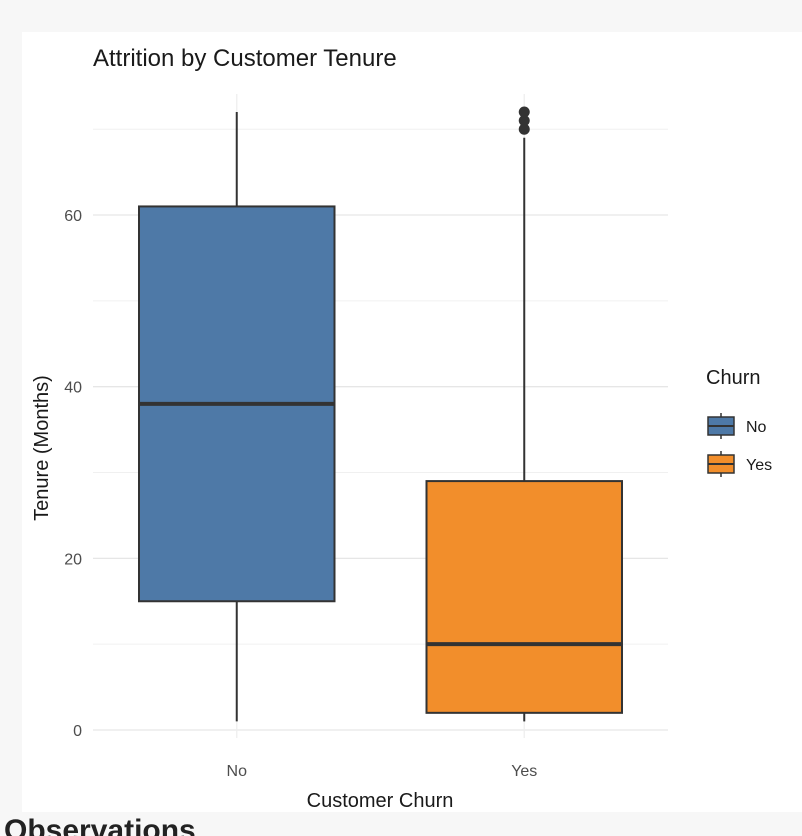 The height and width of the screenshot is (836, 802). I want to click on y-tick-labels: 0 20 40 60, so click(73, 474).